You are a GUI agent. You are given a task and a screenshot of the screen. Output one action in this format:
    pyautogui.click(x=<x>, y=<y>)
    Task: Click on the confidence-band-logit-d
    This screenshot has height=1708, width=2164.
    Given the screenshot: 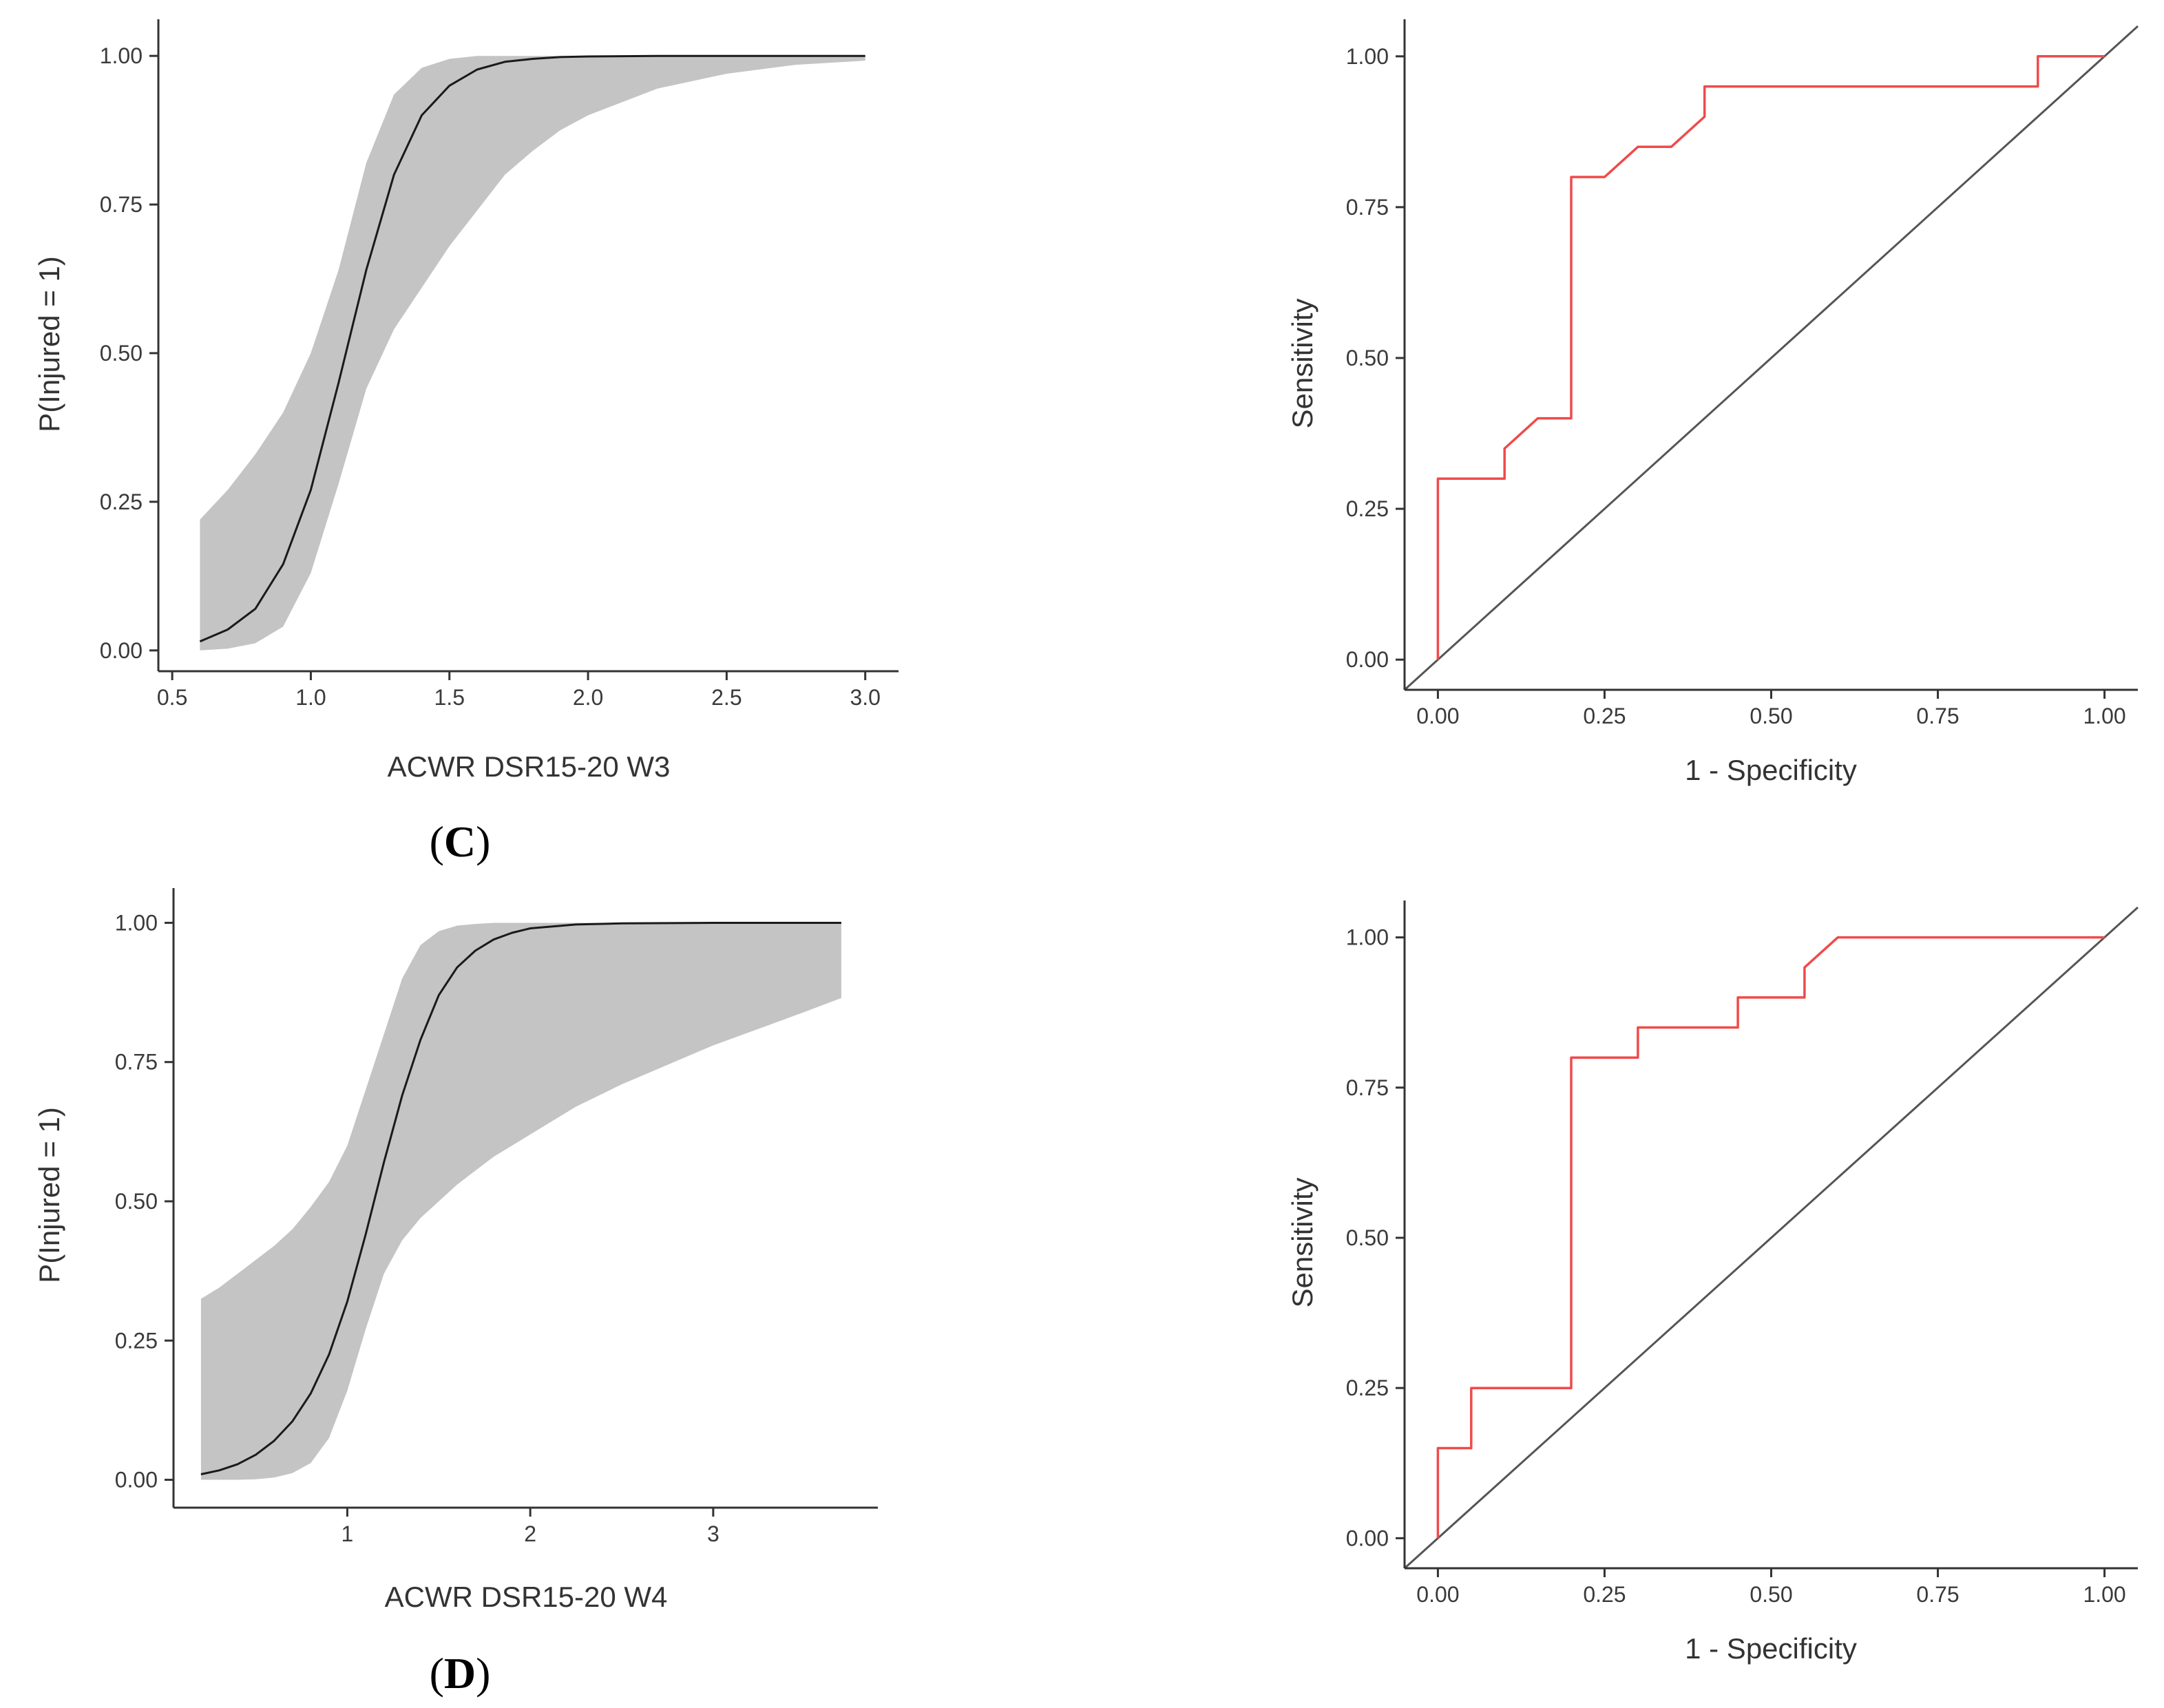 What is the action you would take?
    pyautogui.click(x=520, y=1201)
    